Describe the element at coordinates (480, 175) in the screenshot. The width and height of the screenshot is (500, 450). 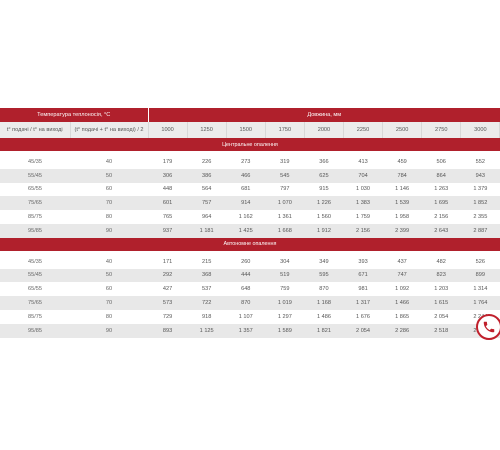
I see `heat-output-cell: 943` at that location.